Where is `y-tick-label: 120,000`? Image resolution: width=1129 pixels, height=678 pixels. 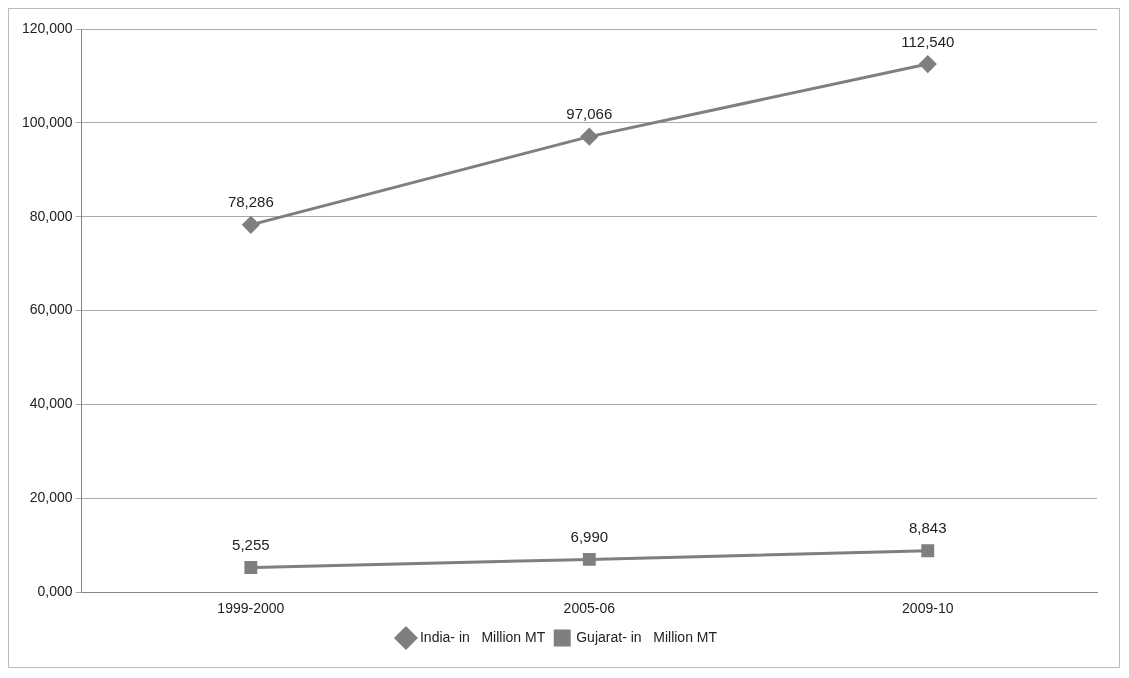
y-tick-label: 120,000 is located at coordinates (47, 27).